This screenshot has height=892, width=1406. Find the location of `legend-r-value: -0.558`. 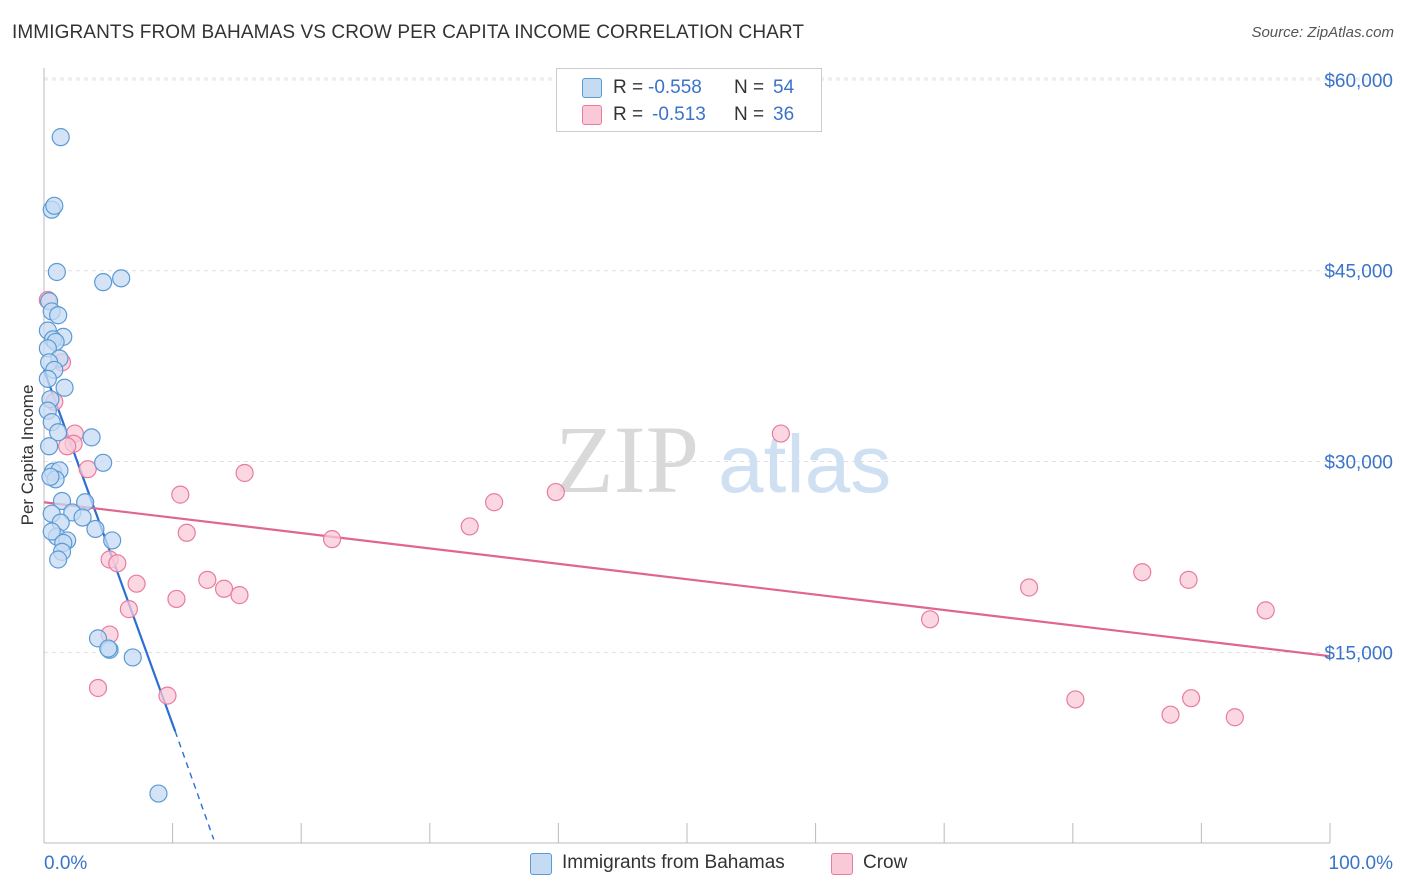

legend-r-value: -0.558 is located at coordinates (675, 87).